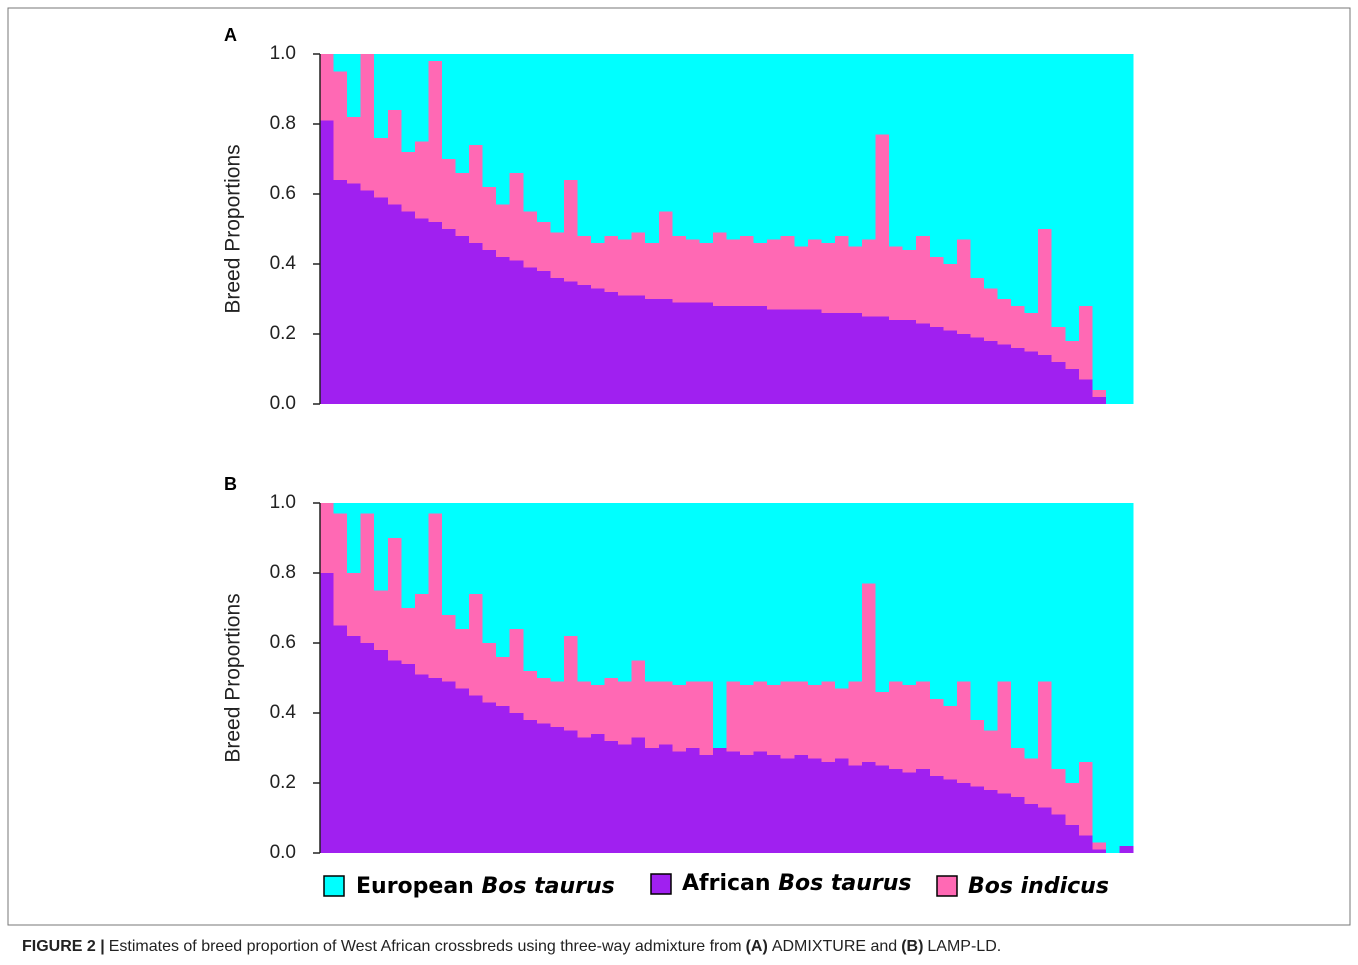 The image size is (1358, 965). What do you see at coordinates (1038, 886) in the screenshot?
I see `legend-label: Bos indicus` at bounding box center [1038, 886].